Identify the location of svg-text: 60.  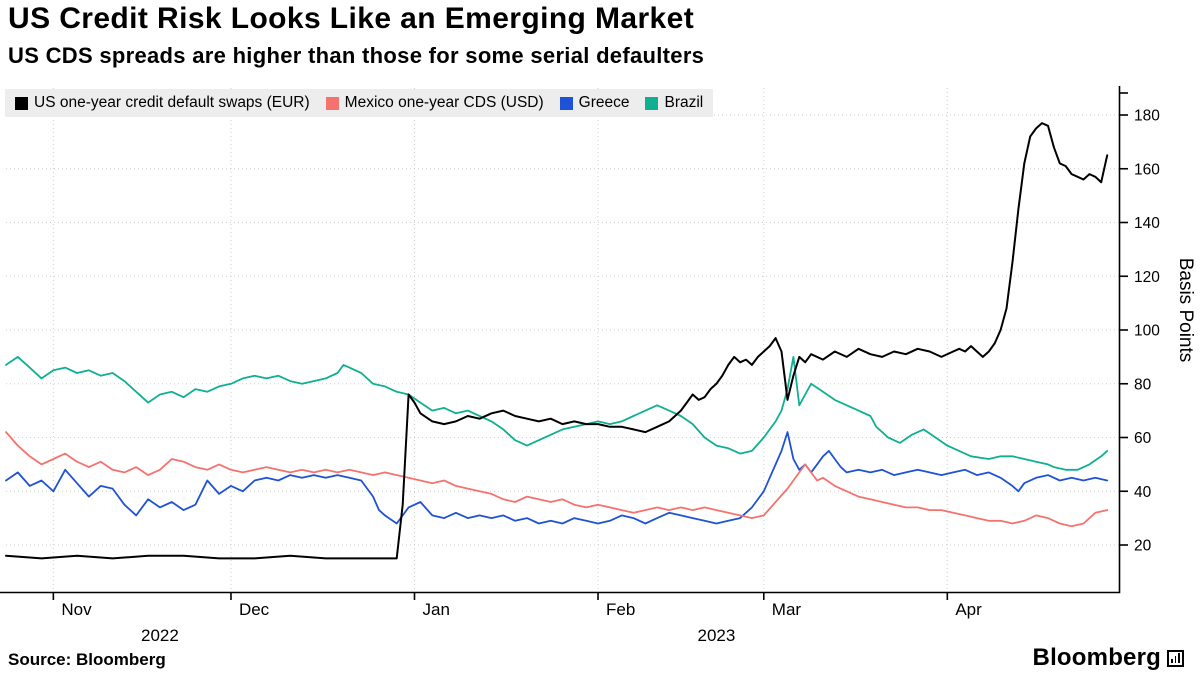
(1143, 438).